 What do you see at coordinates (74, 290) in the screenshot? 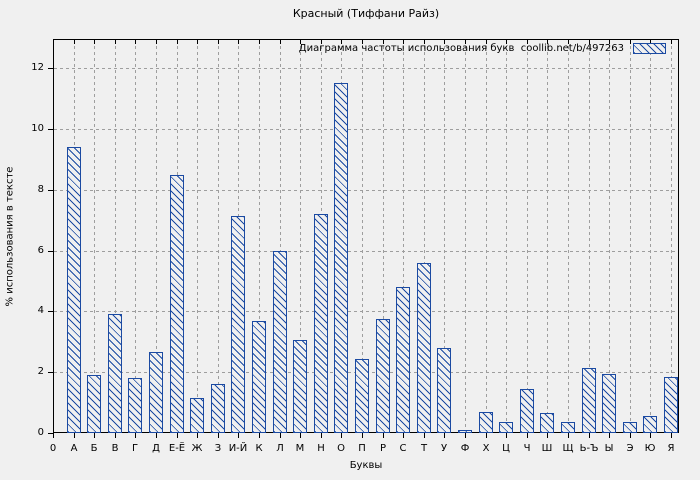
I see `bar-А` at bounding box center [74, 290].